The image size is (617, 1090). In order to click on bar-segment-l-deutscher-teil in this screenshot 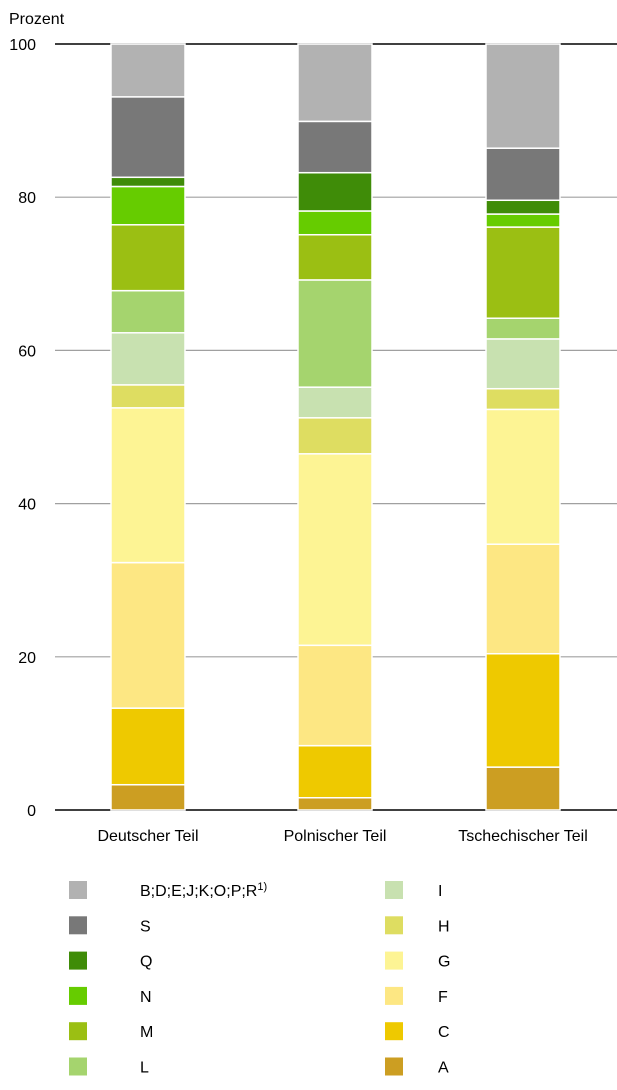, I will do `click(148, 311)`.